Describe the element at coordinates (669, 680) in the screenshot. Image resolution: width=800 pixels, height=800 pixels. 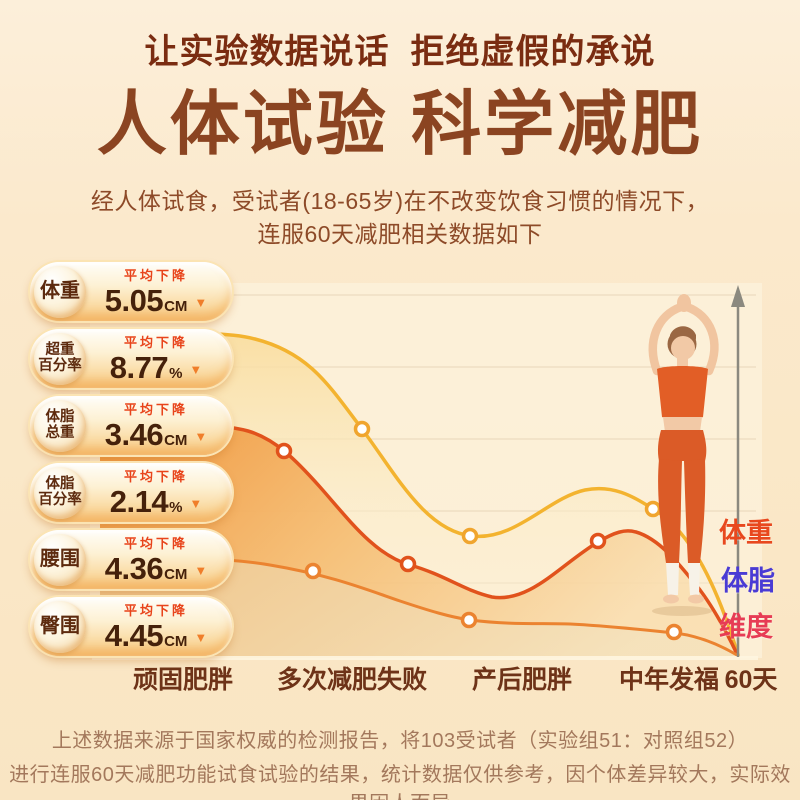
I see `x-label-middle-age: 中年发福` at that location.